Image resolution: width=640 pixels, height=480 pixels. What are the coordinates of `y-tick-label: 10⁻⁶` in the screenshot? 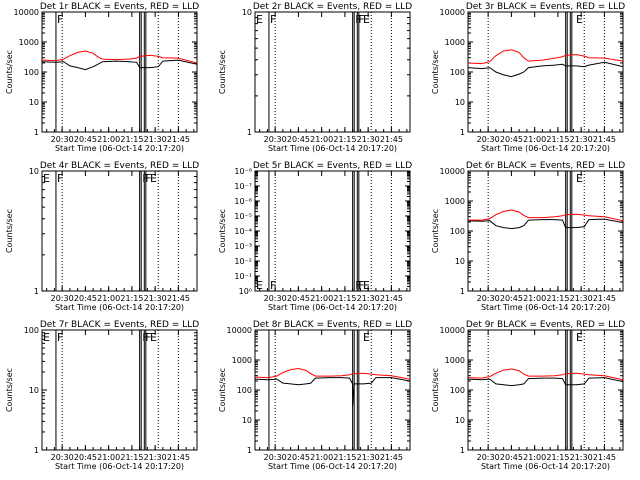 It's located at (243, 201).